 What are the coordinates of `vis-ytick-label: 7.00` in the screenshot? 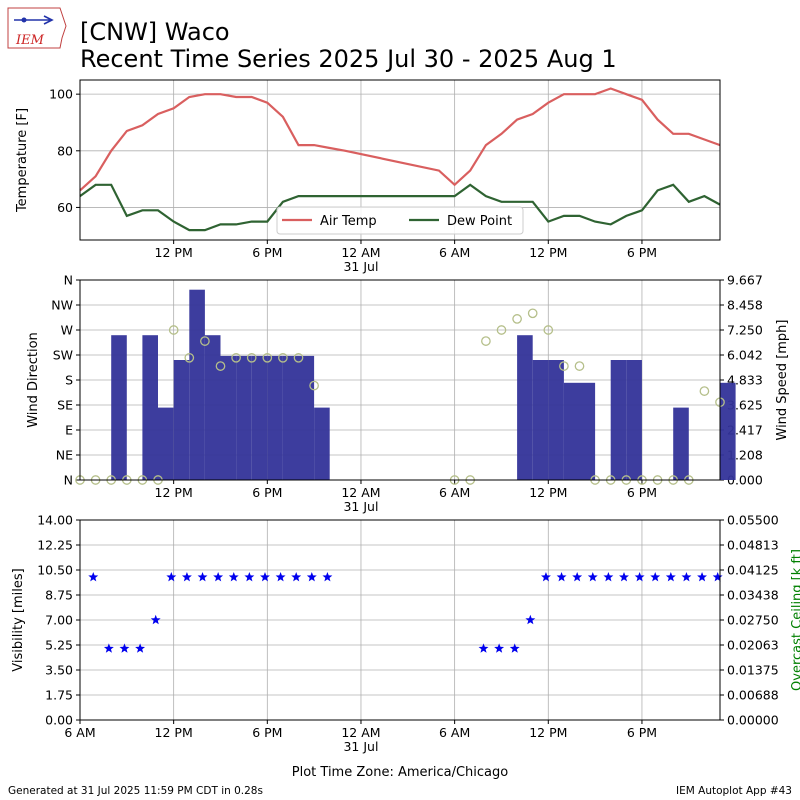 It's located at (59, 620).